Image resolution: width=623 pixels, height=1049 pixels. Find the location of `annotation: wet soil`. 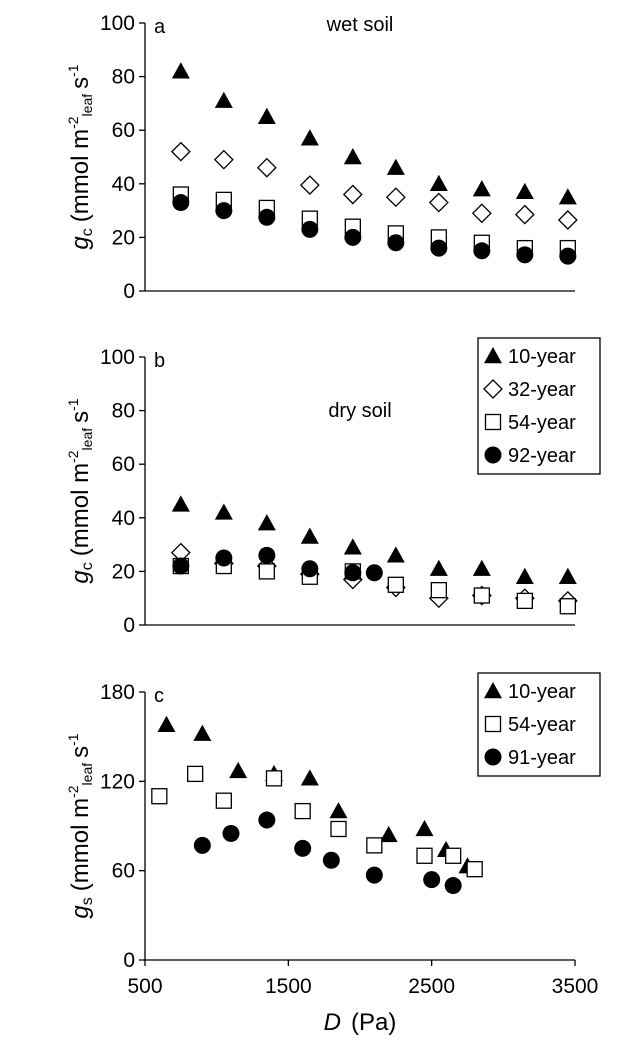

annotation: wet soil is located at coordinates (360, 25).